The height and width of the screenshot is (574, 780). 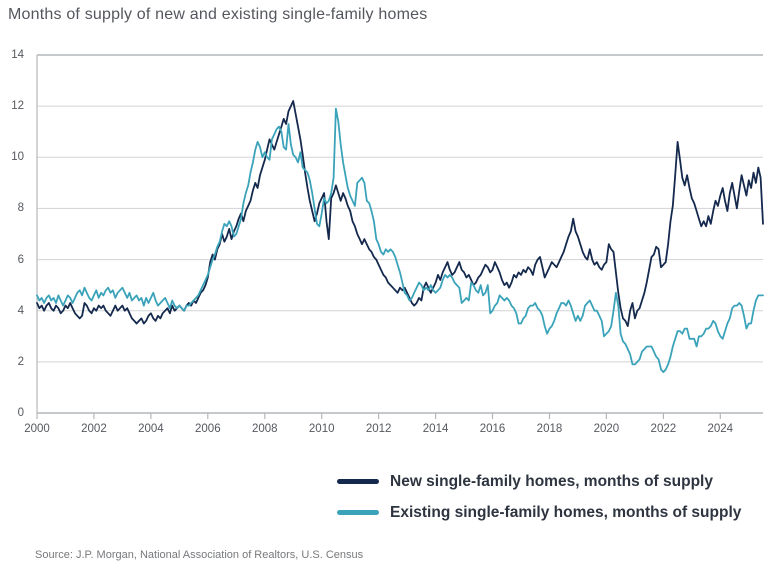 What do you see at coordinates (17, 106) in the screenshot?
I see `y-tick-label: 12` at bounding box center [17, 106].